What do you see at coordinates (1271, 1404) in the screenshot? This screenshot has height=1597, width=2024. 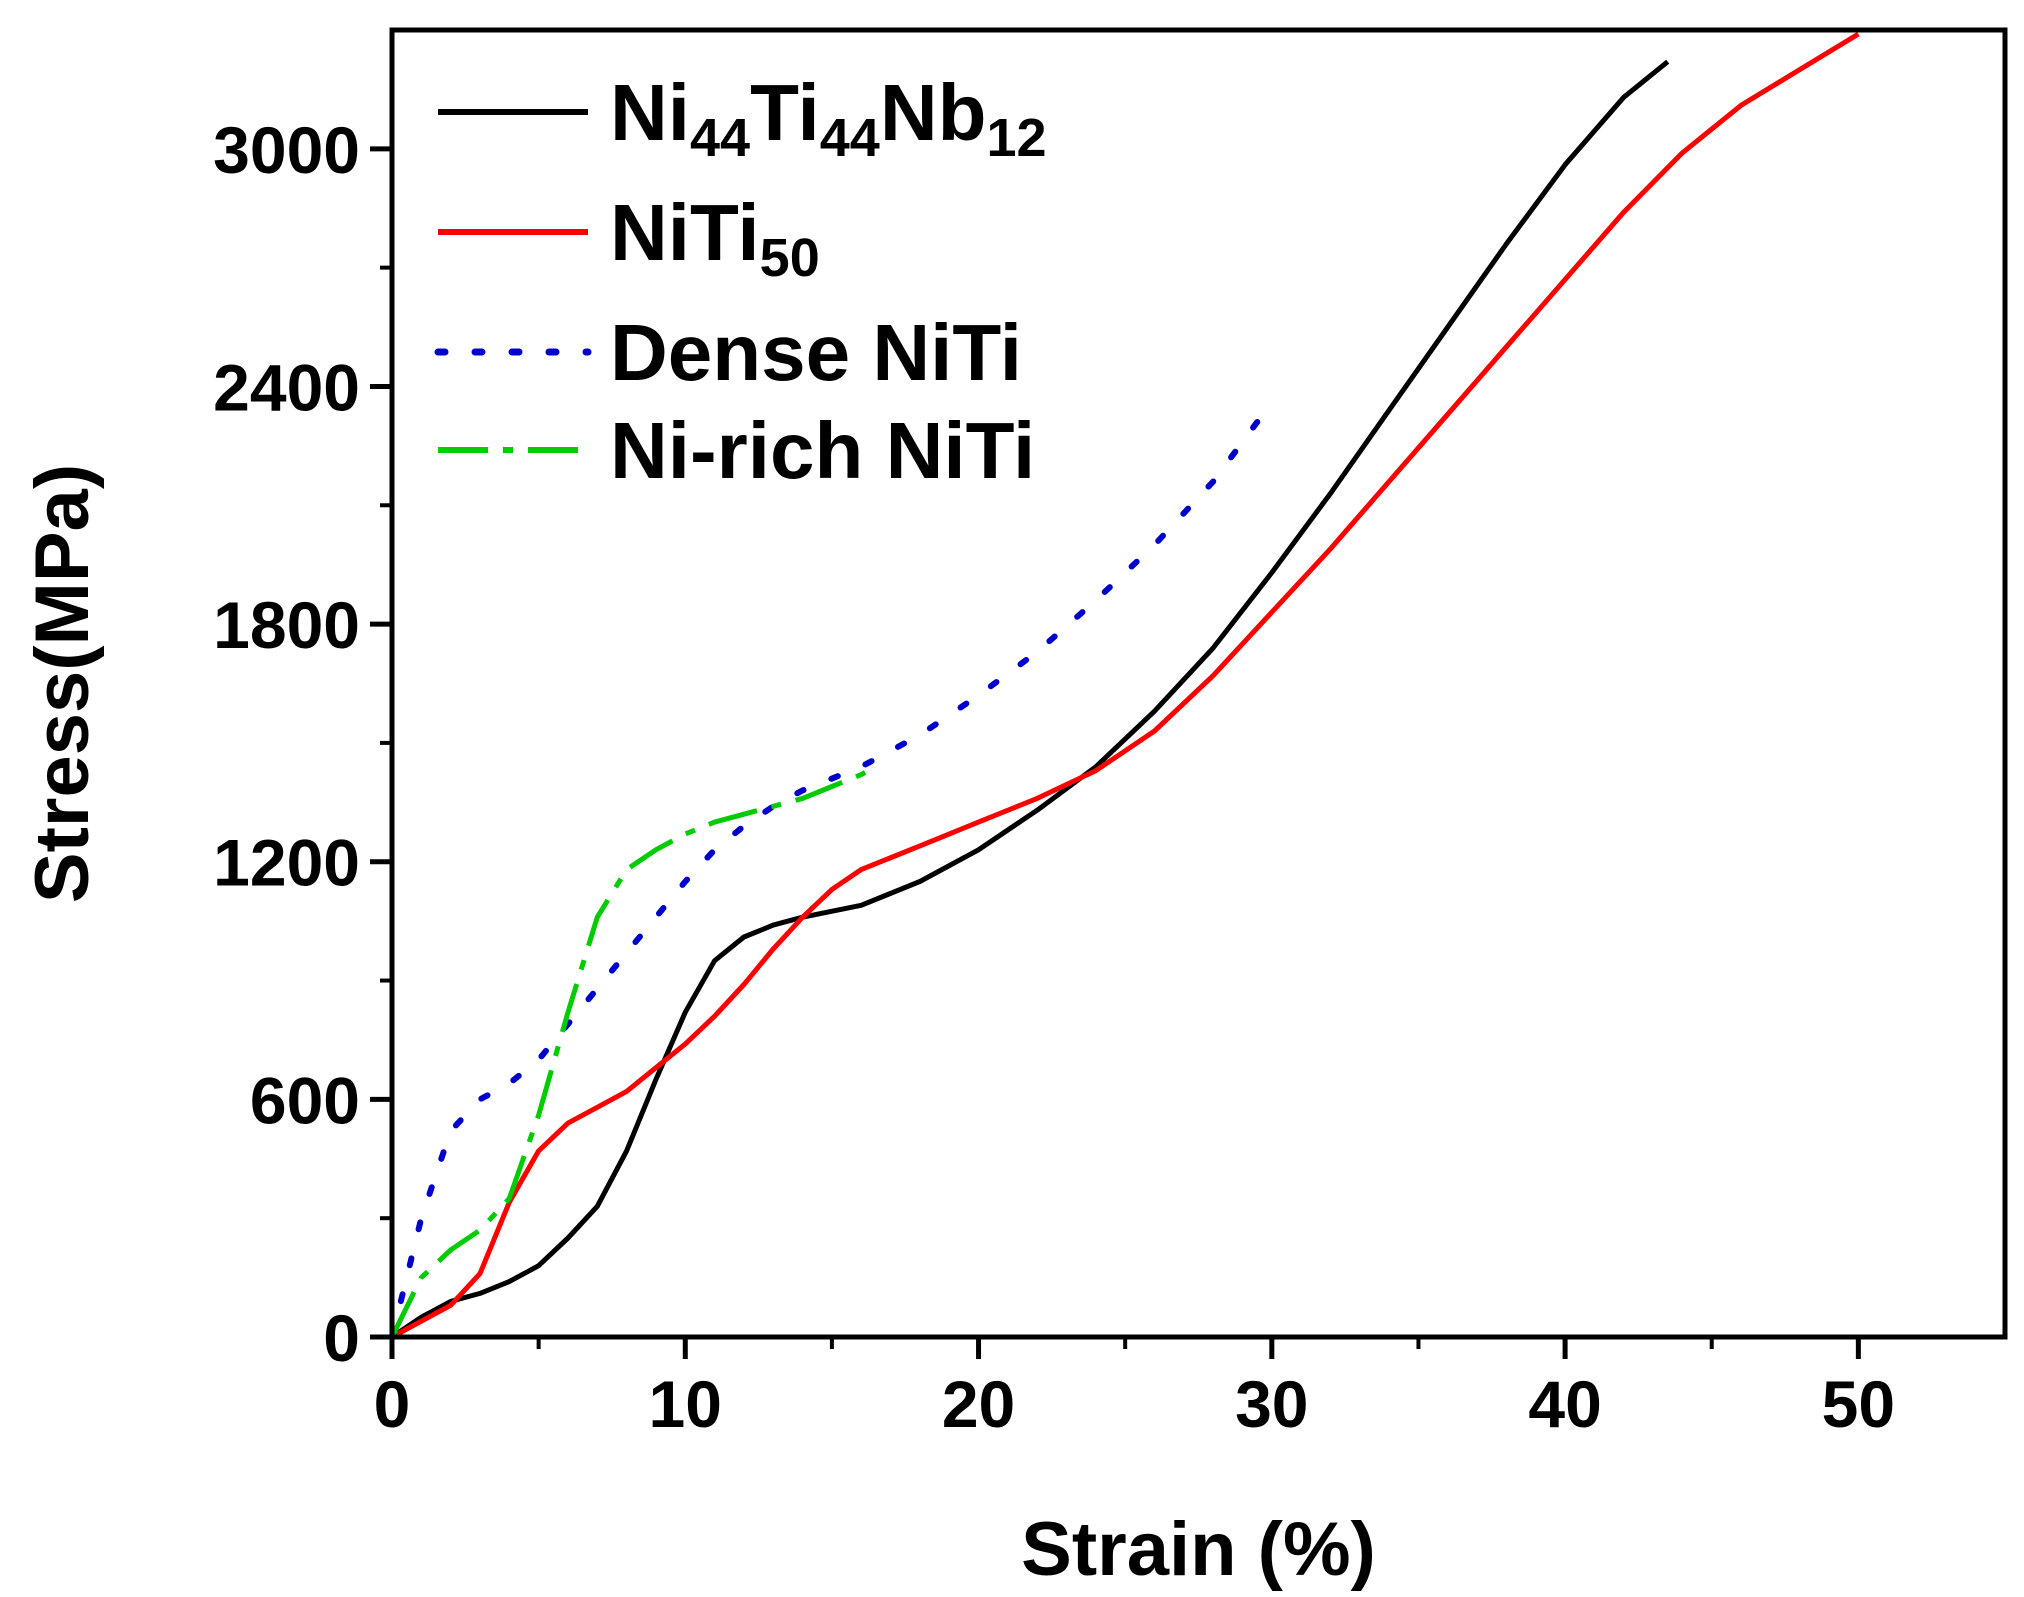 I see `x-tick-label: 30` at bounding box center [1271, 1404].